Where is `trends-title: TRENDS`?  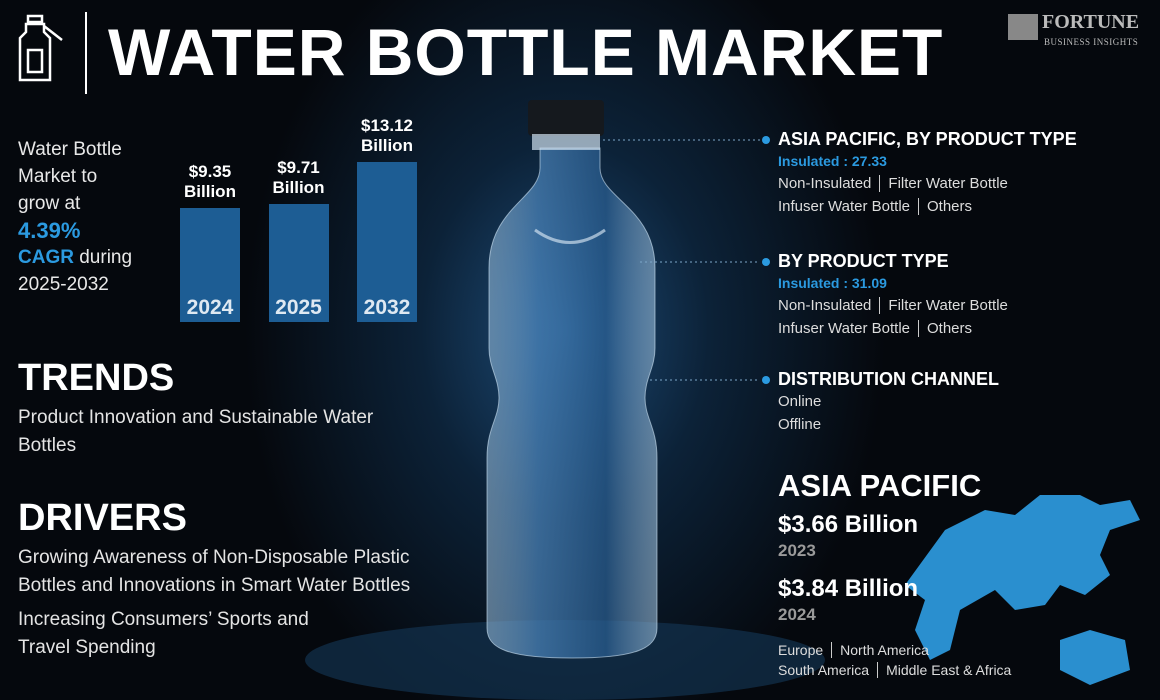 trends-title: TRENDS is located at coordinates (96, 378).